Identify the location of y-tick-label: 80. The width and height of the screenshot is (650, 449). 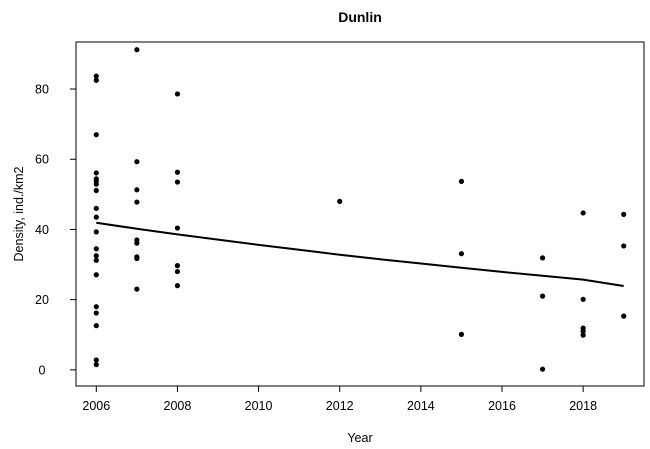
(42, 90).